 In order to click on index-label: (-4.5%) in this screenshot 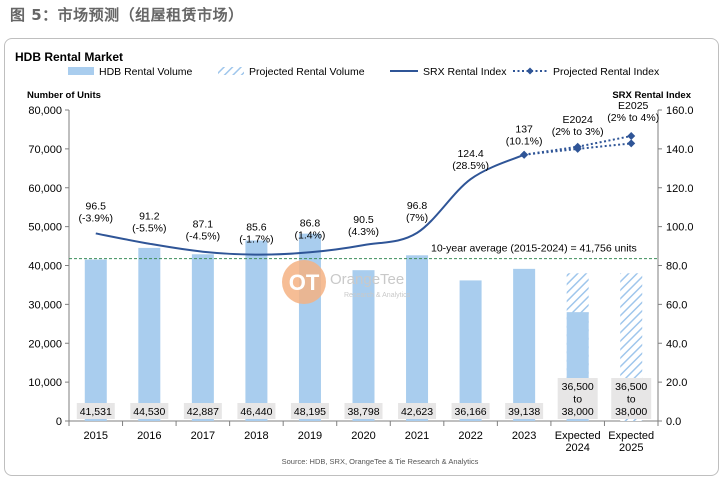, I will do `click(203, 237)`.